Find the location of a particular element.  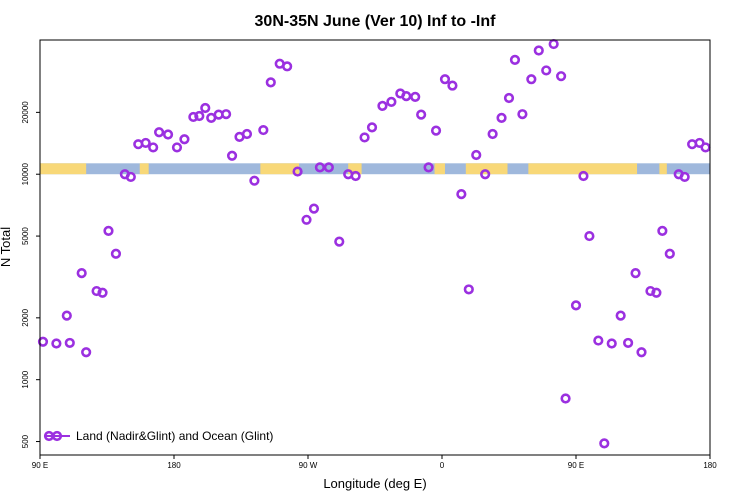

y-tick-label: 500 is located at coordinates (25, 441).